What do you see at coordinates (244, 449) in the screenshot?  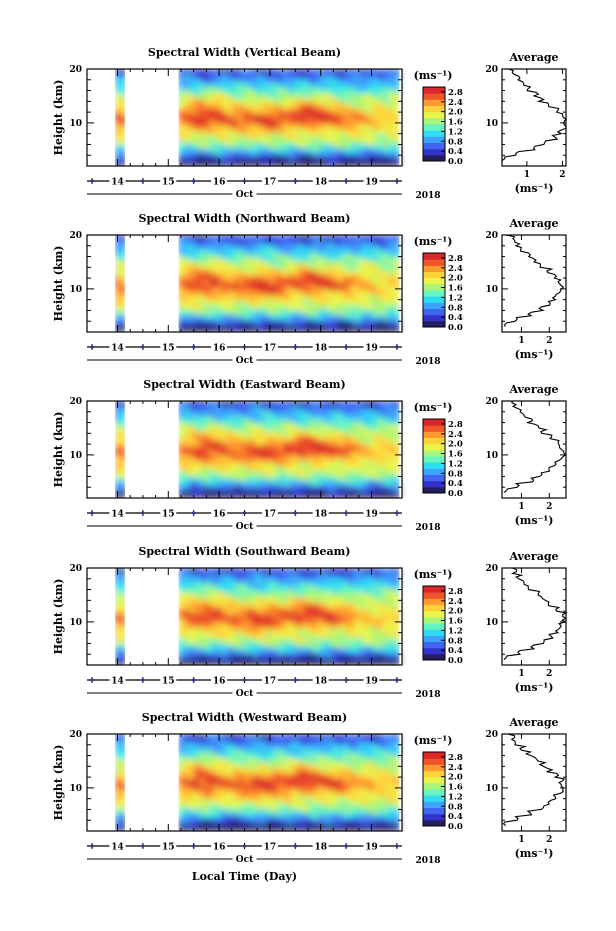 I see `data-gap-mask` at bounding box center [244, 449].